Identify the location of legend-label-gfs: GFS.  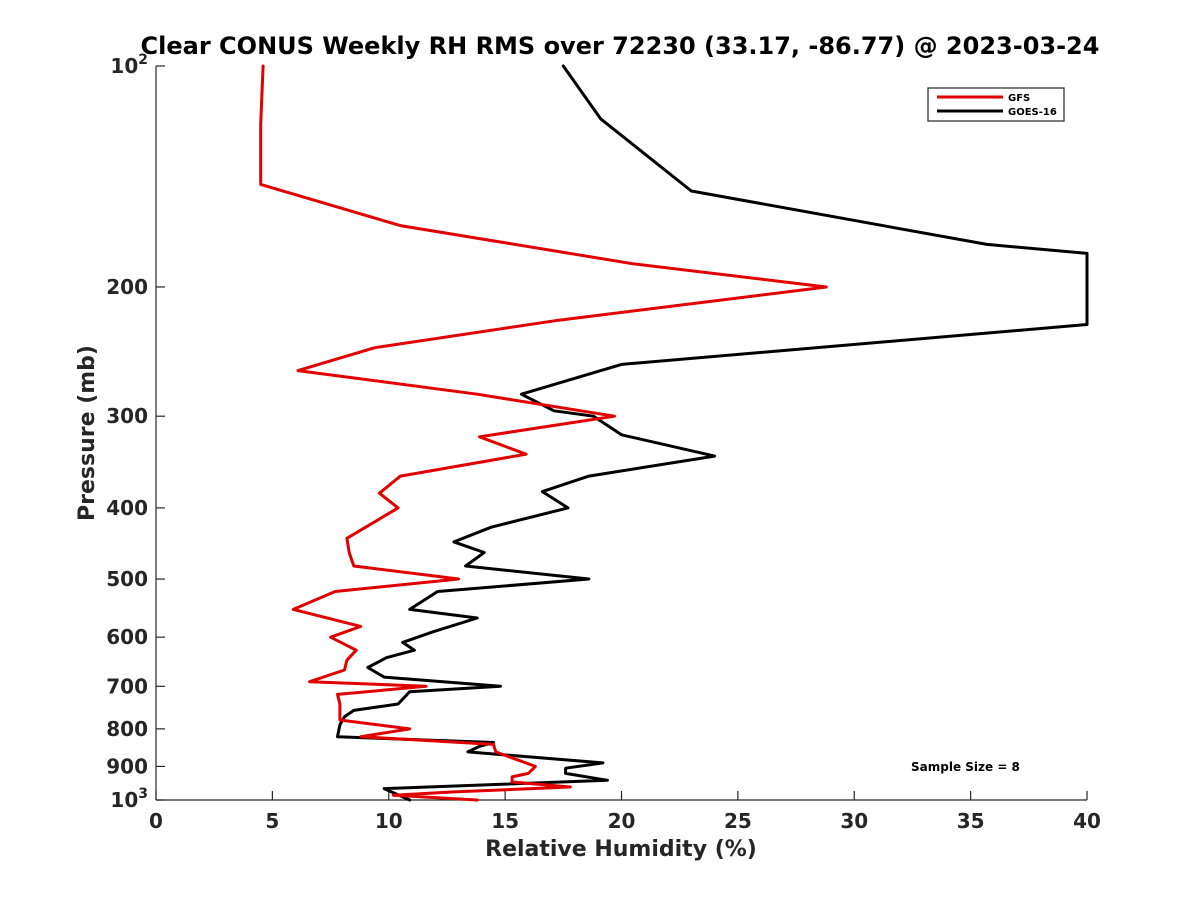
(1019, 98).